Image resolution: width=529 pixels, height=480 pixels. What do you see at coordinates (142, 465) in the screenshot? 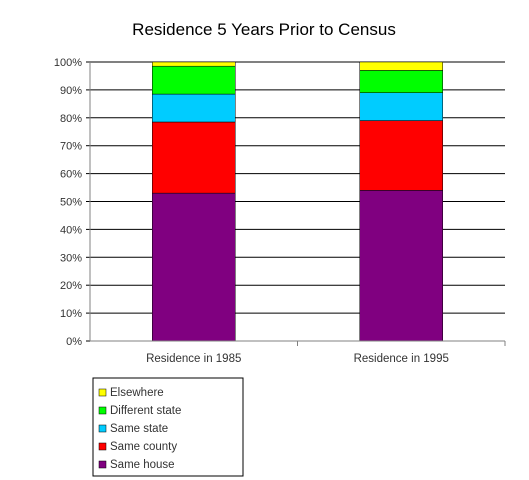
I see `legend-label: Same house` at bounding box center [142, 465].